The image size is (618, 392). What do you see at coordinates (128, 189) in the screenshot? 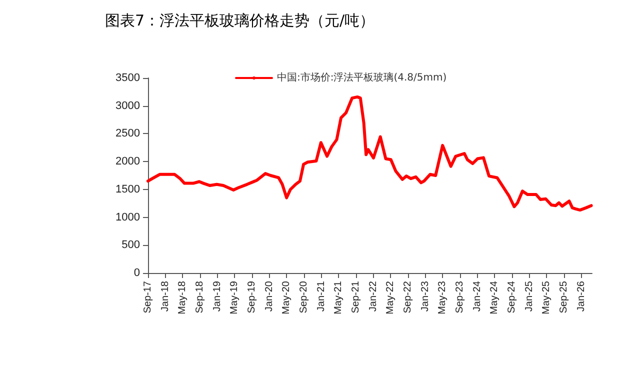
I see `y-tick-label: 1500` at bounding box center [128, 189].